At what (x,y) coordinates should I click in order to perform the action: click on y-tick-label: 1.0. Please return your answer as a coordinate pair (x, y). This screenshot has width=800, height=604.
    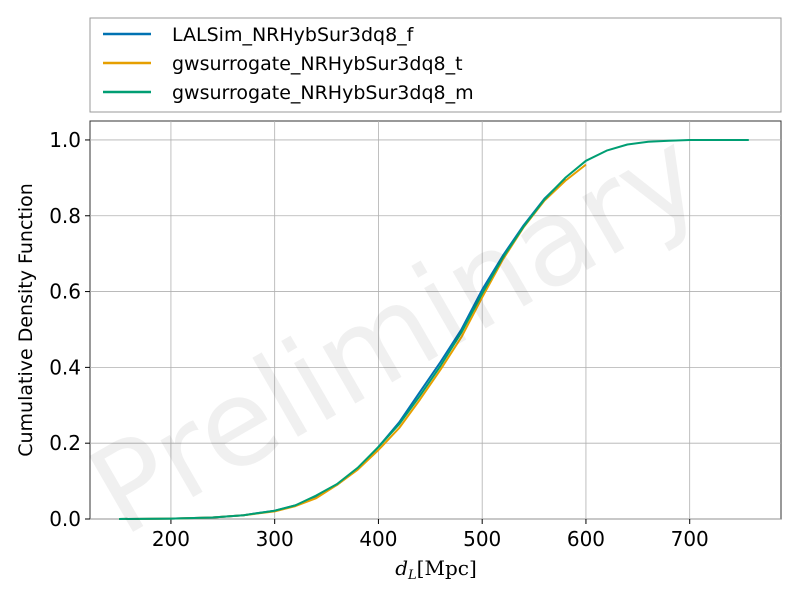
    Looking at the image, I should click on (65, 140).